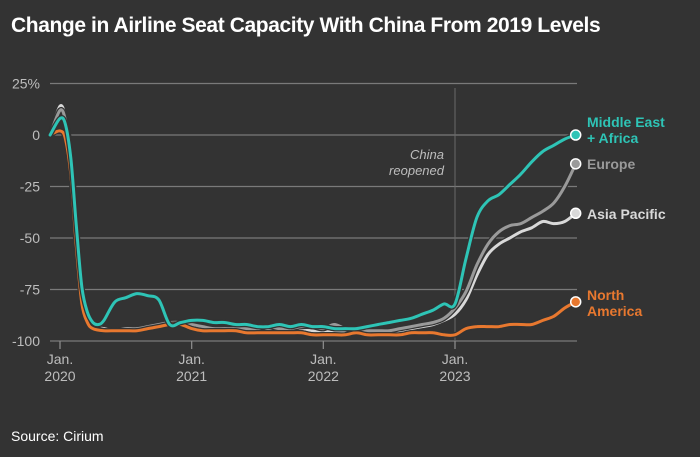 The width and height of the screenshot is (700, 457). What do you see at coordinates (454, 376) in the screenshot?
I see `x-tick-label: 2023` at bounding box center [454, 376].